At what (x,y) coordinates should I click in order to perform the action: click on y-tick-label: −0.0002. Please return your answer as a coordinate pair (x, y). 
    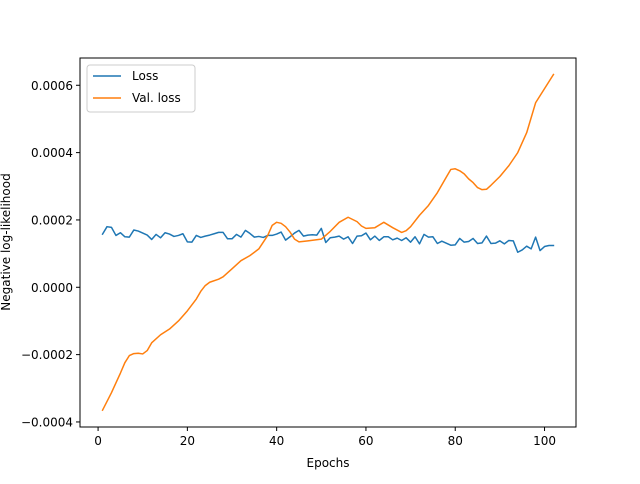
    Looking at the image, I should click on (47, 355).